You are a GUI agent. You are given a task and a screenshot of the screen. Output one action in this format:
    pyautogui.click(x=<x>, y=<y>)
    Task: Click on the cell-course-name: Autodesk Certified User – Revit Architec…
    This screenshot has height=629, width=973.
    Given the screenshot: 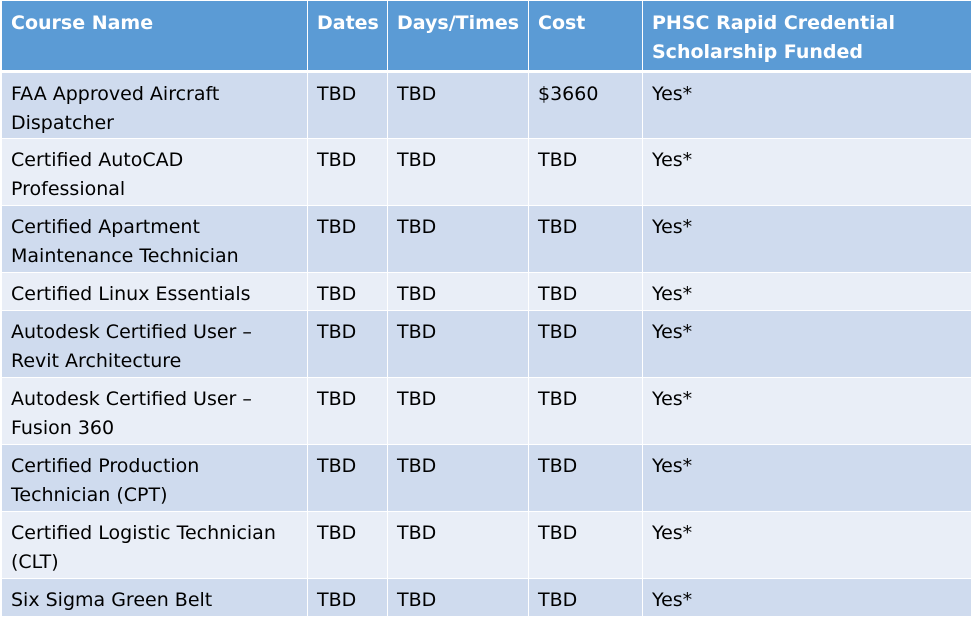 What is the action you would take?
    pyautogui.click(x=154, y=343)
    